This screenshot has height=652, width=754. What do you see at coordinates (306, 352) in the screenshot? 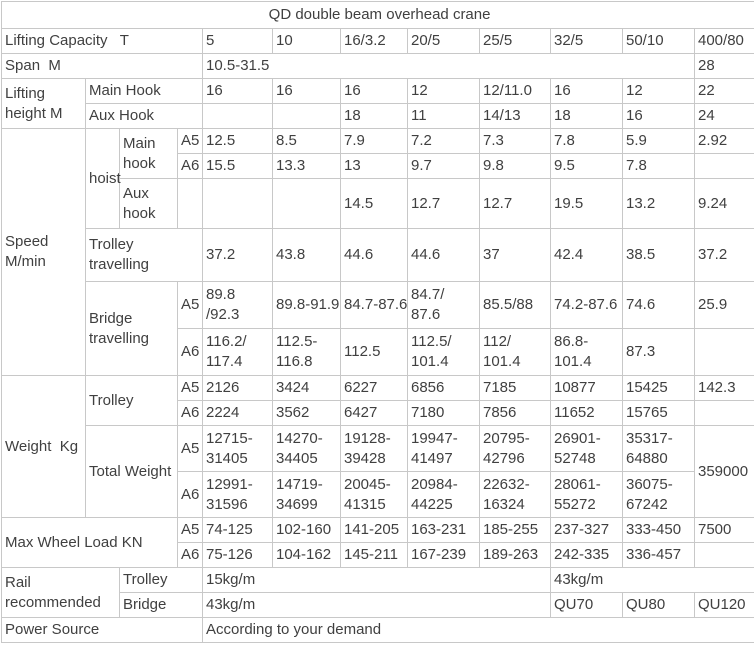
I see `value-cell: 112.5- 116.8` at bounding box center [306, 352].